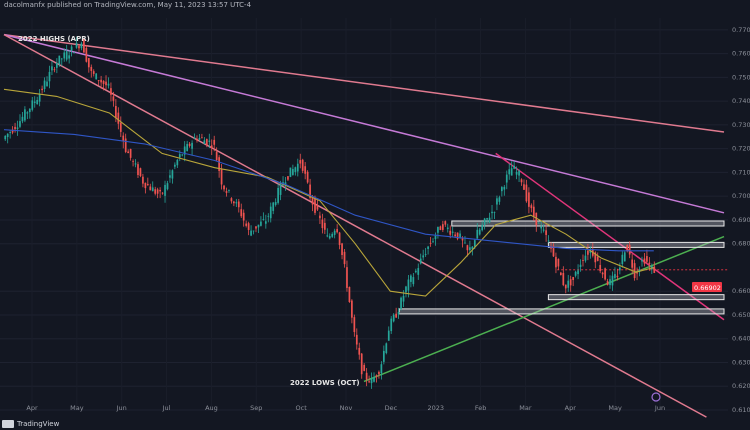  I want to click on zone-box, so click(636, 297).